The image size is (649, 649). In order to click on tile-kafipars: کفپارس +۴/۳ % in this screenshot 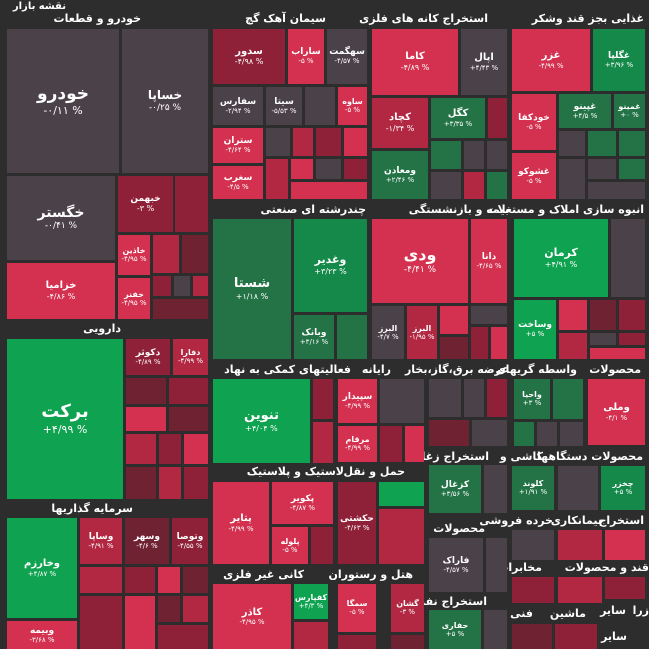, I will do `click(311, 601)`.